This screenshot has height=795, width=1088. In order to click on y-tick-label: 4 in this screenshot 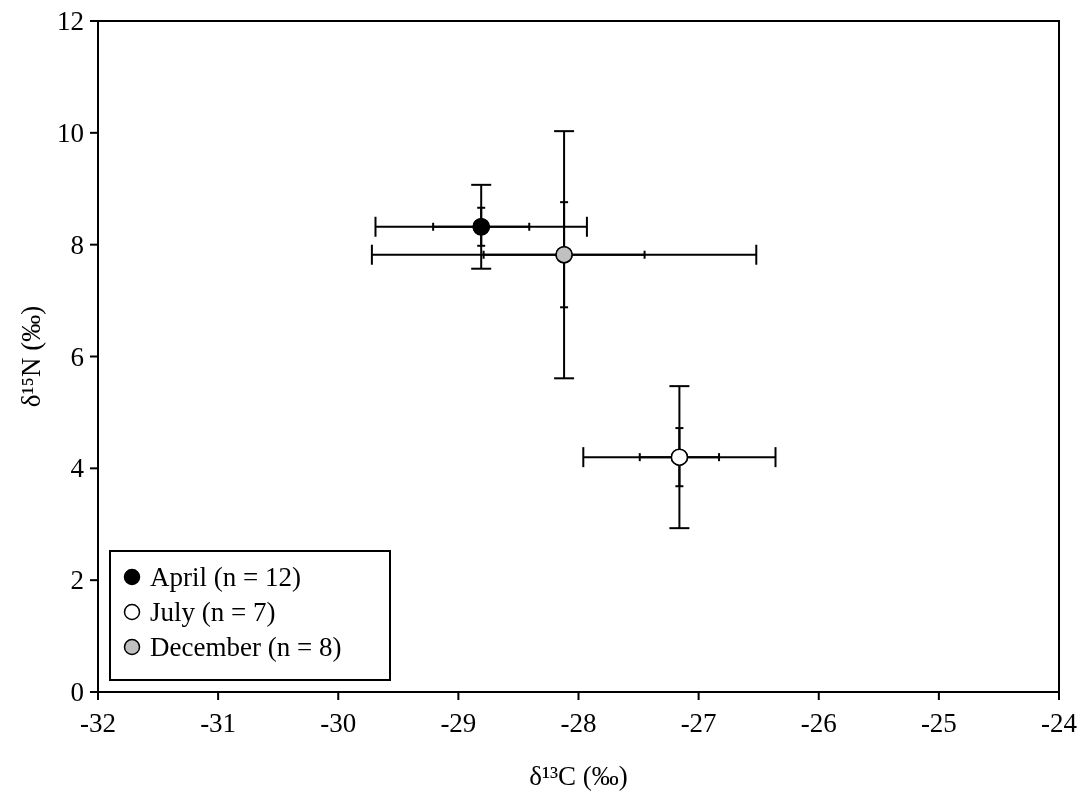, I will do `click(77, 468)`.